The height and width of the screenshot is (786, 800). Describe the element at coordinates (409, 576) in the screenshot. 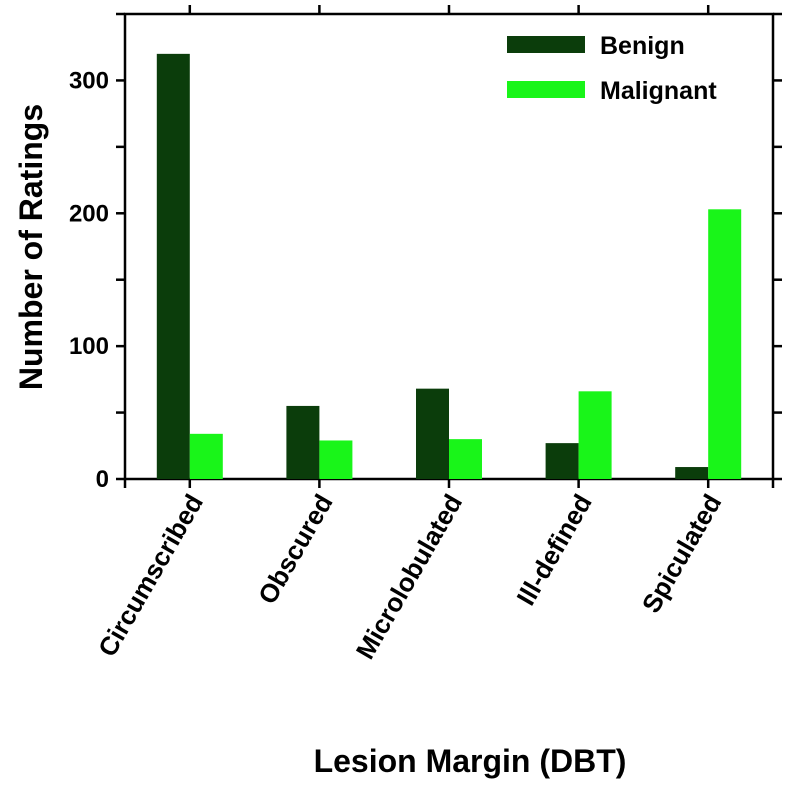

I see `x-tick-label: Microlobulated` at that location.